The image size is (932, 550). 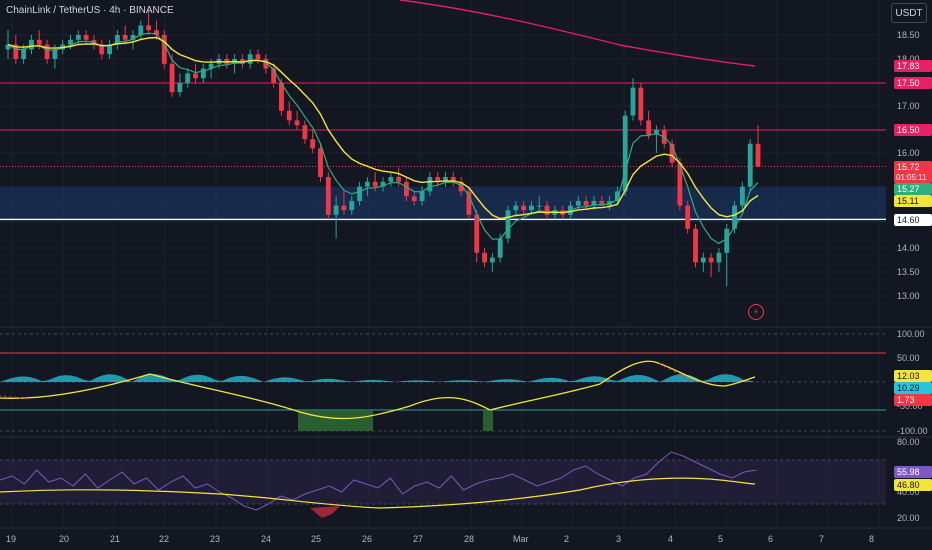 I want to click on time-label: 21, so click(x=115, y=539).